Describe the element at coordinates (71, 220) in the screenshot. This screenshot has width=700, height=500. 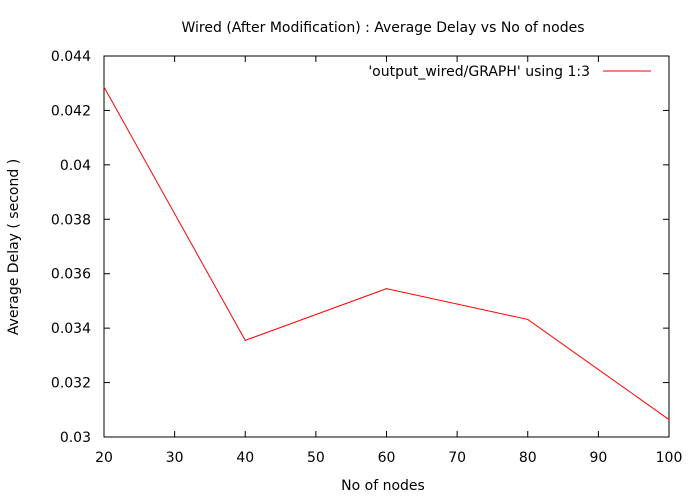
I see `y-tick-label: 0.038` at that location.